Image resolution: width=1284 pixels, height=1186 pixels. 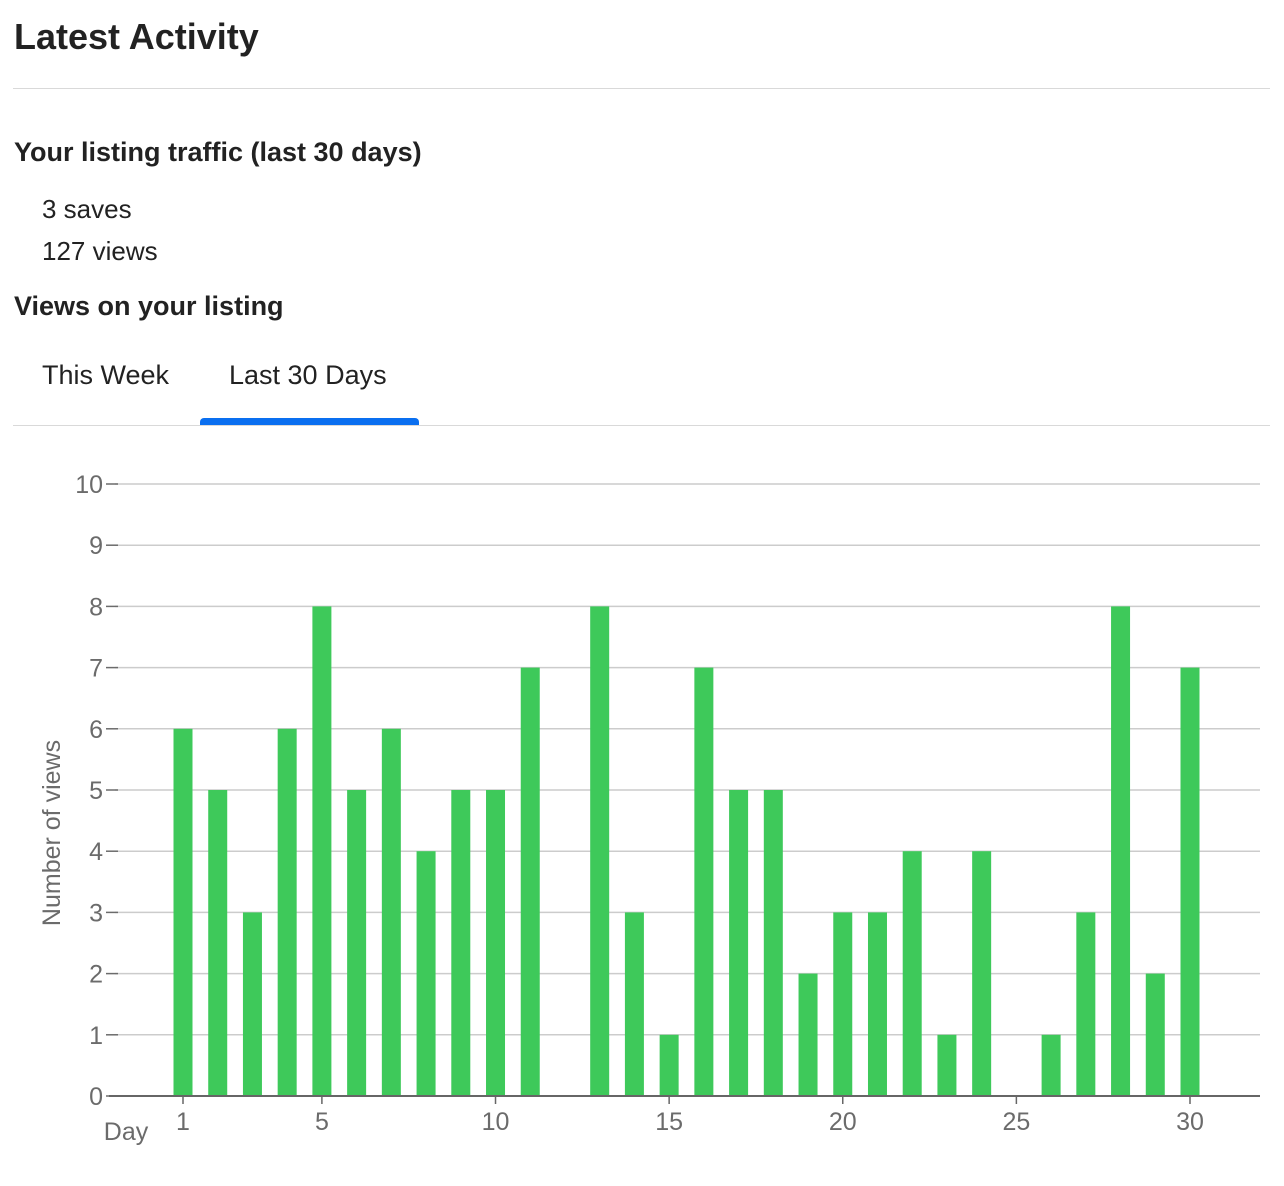 I want to click on x-tick-label: 20, so click(x=843, y=1122).